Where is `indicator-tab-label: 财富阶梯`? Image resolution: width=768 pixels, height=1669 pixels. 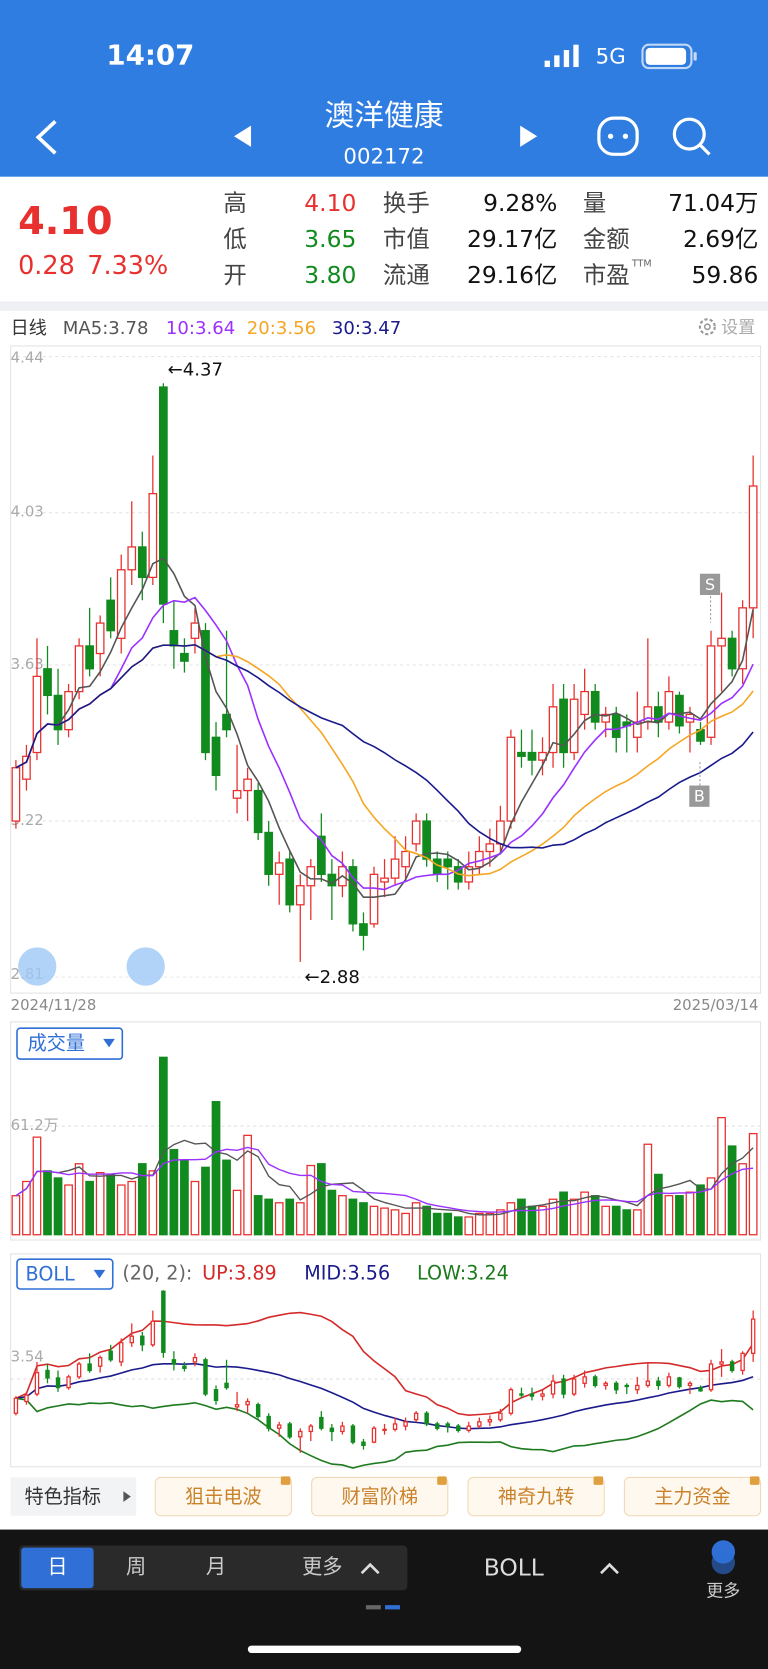 indicator-tab-label: 财富阶梯 is located at coordinates (379, 1496).